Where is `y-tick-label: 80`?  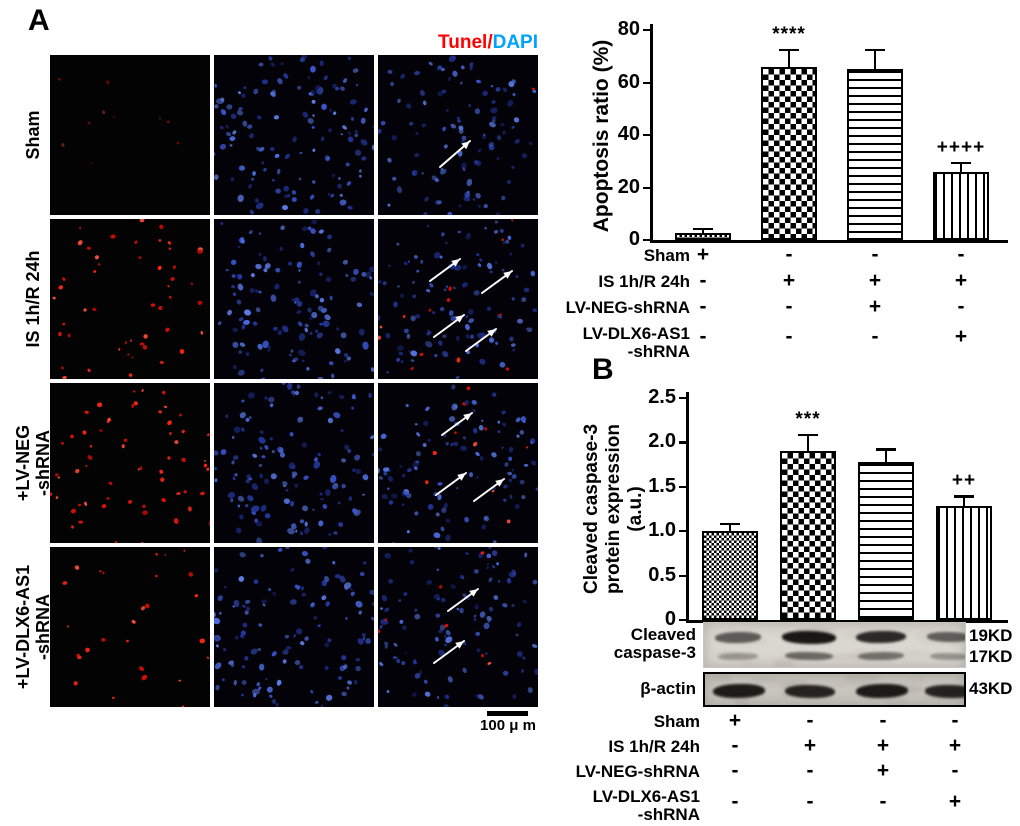
y-tick-label: 80 is located at coordinates (628, 29).